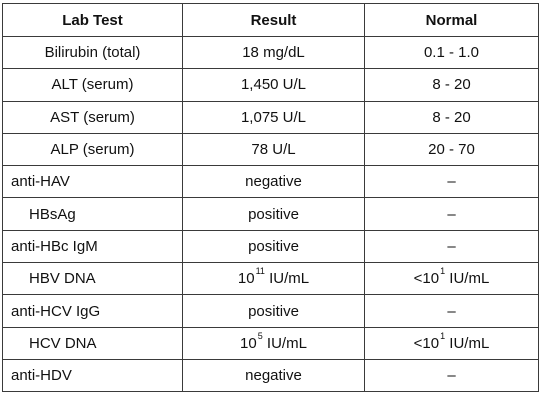 This screenshot has height=411, width=542. I want to click on lab-test-name: anti-HCV IgG, so click(92, 311).